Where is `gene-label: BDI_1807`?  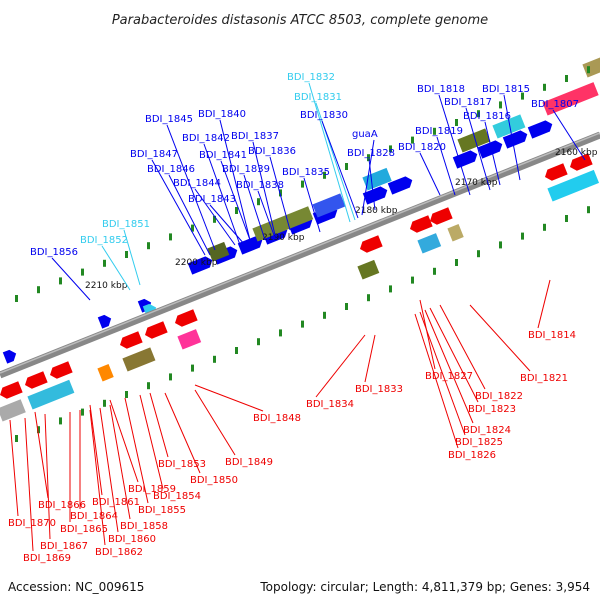 gene-label: BDI_1807 is located at coordinates (555, 104).